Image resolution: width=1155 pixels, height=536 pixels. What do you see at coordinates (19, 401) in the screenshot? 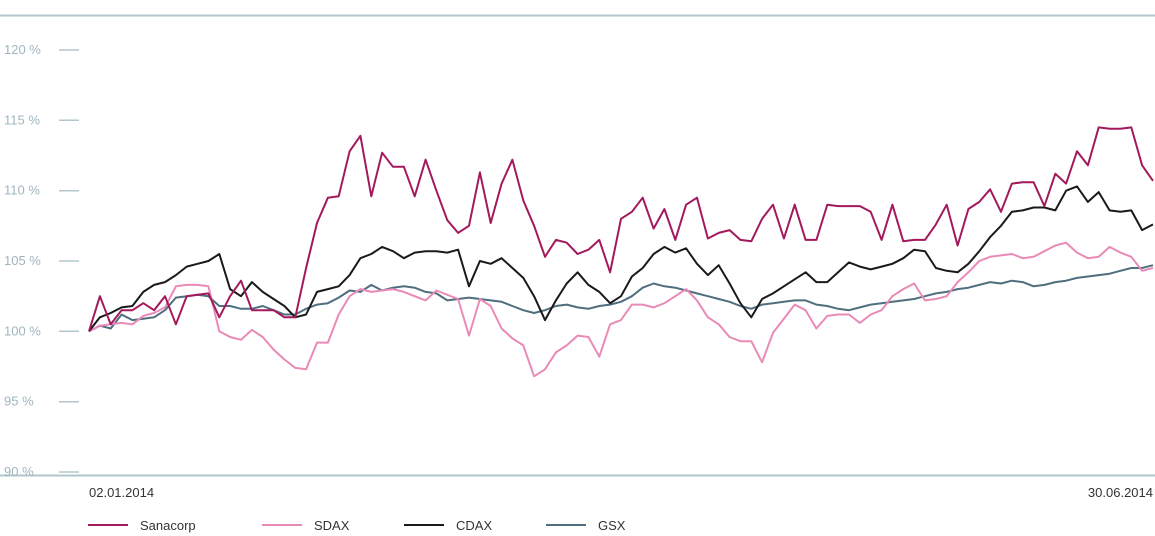
I see `y-tick-label: 95 %` at bounding box center [19, 401].